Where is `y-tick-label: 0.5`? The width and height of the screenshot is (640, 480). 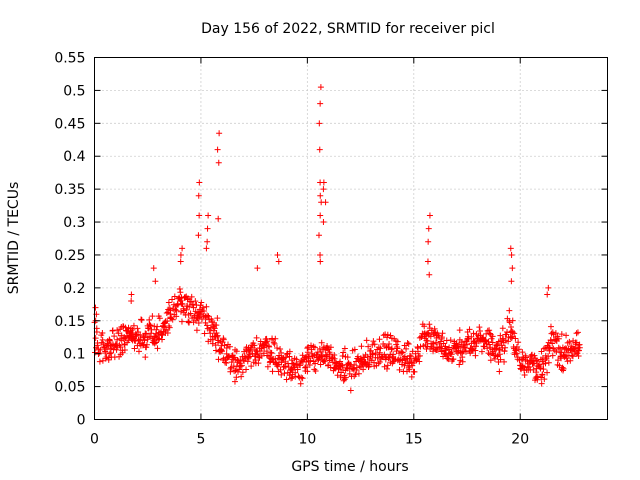
y-tick-label: 0.5 is located at coordinates (74, 91).